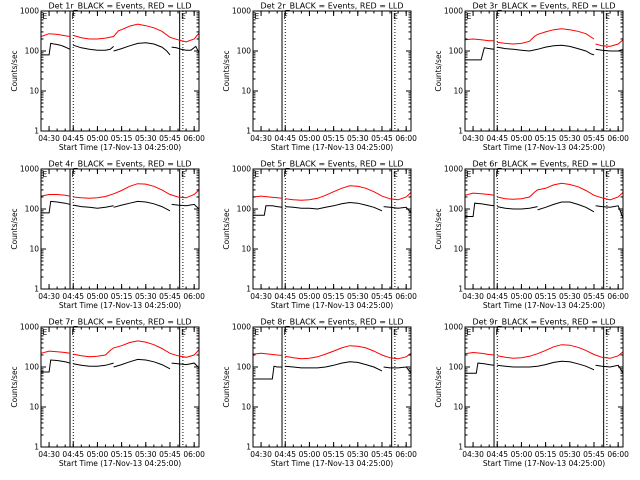  I want to click on plot-title: Det 3r_BLACK = Events, RED = LLD, so click(543, 6).